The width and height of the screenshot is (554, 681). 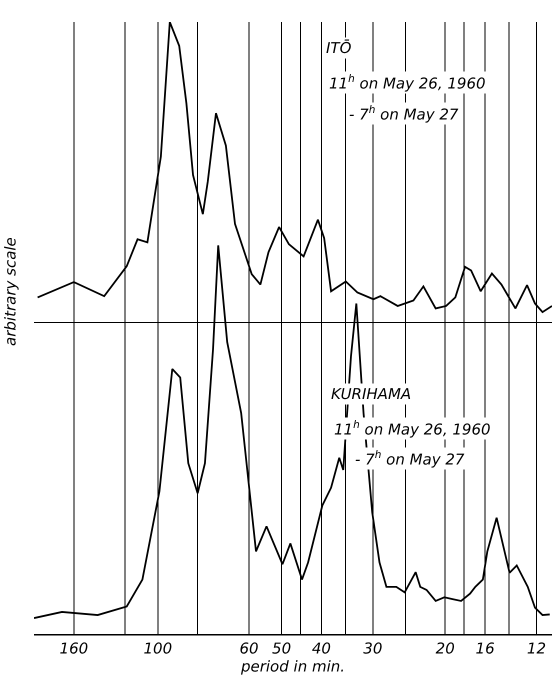 I want to click on x-tick-label: 16, so click(x=485, y=649).